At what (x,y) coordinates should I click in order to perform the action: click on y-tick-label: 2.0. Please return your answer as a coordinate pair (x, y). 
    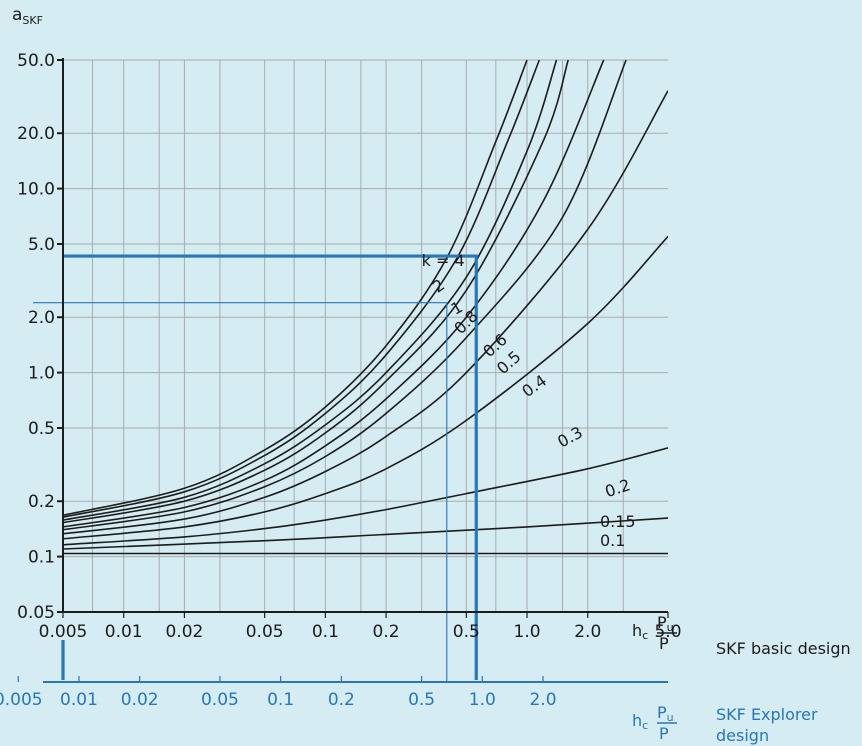
    Looking at the image, I should click on (41, 318).